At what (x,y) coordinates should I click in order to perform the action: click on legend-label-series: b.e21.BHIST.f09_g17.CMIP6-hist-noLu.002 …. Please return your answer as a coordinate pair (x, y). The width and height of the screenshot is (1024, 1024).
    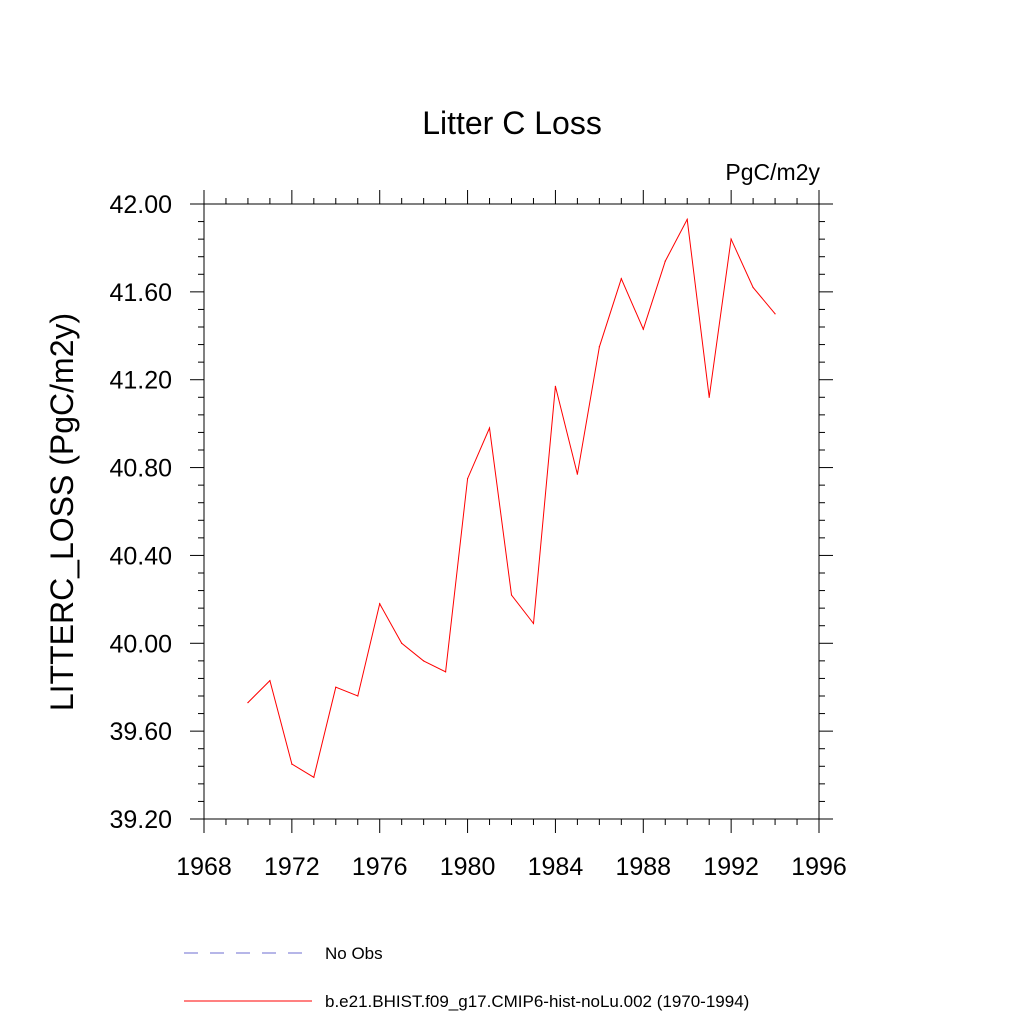
    Looking at the image, I should click on (537, 1001).